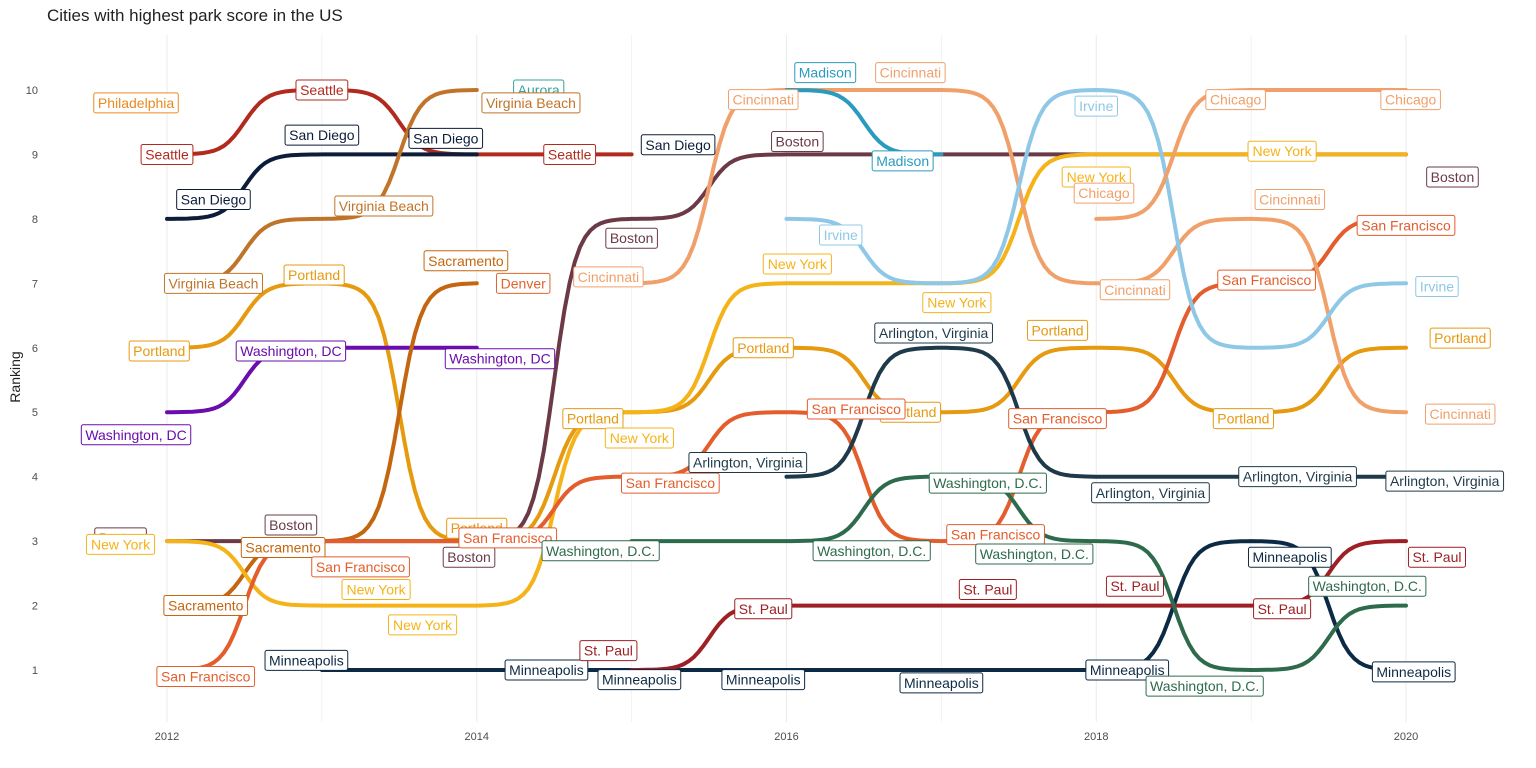 This screenshot has width=1536, height=768. I want to click on series-label-text: Madison, so click(902, 161).